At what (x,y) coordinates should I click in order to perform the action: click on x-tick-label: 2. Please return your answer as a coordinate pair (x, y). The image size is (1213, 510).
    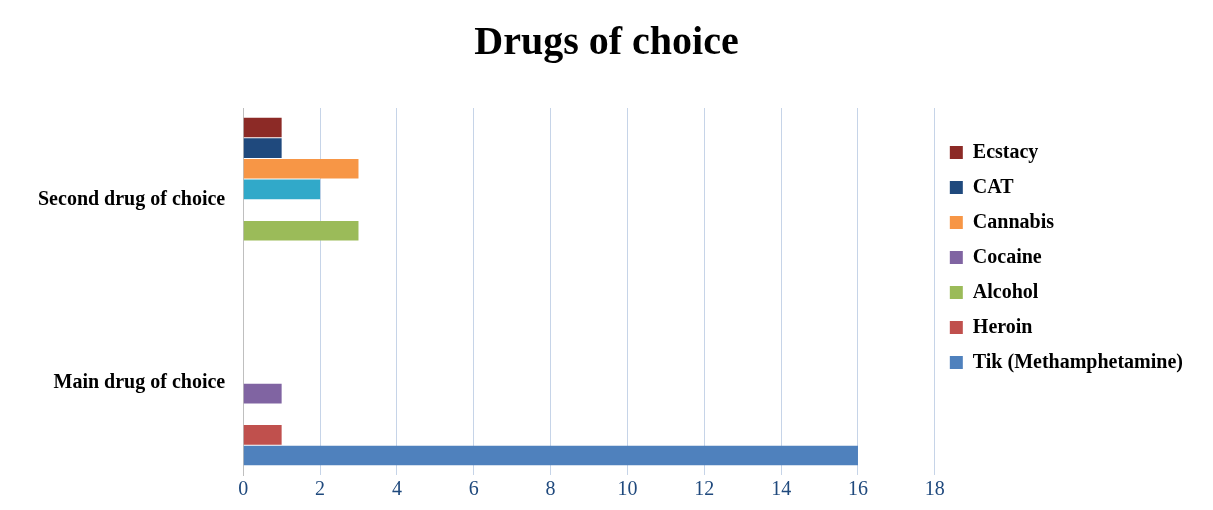
    Looking at the image, I should click on (320, 488).